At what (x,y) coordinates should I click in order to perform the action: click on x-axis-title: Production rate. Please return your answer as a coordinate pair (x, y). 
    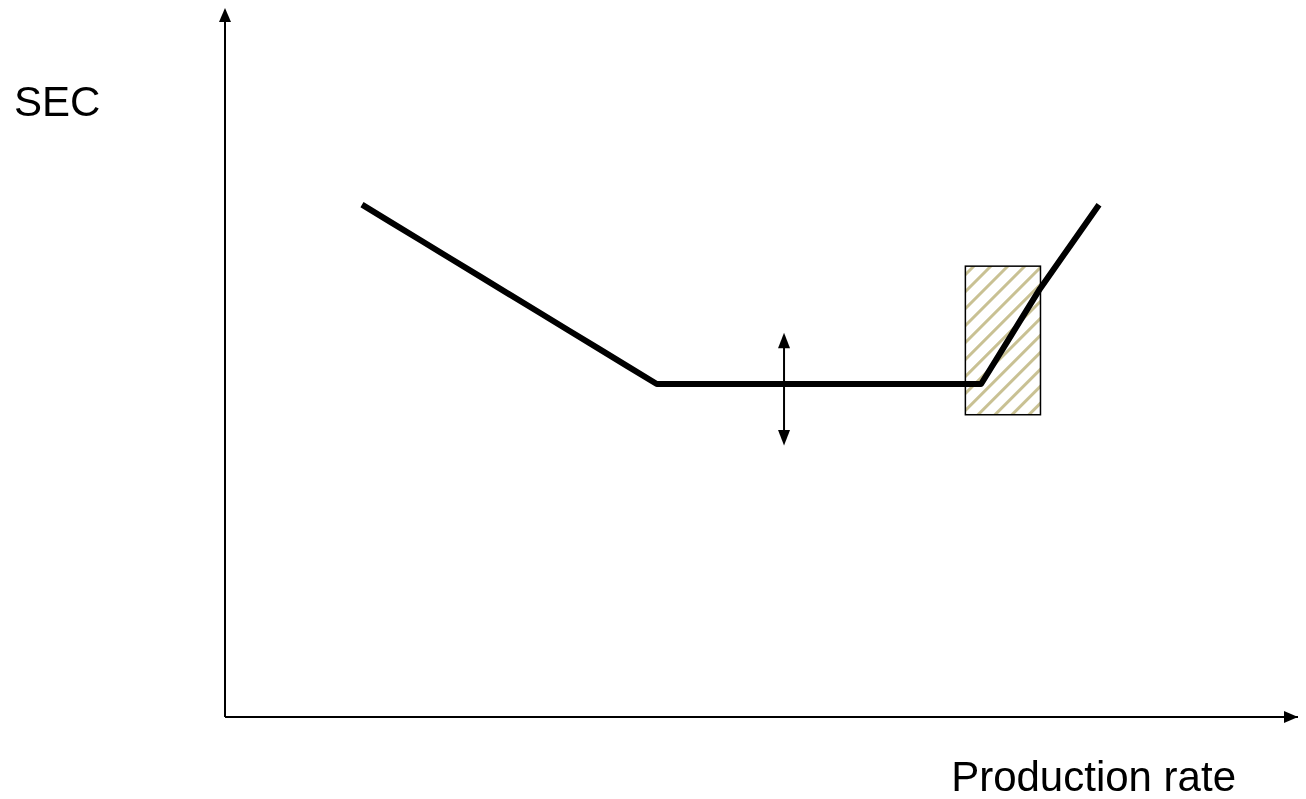
    Looking at the image, I should click on (1093, 776).